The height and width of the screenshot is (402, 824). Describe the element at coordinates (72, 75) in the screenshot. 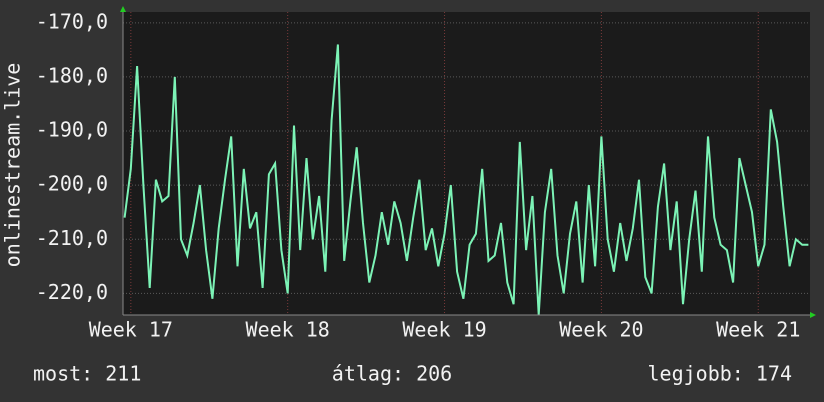

I see `y-tick-label: -180,0` at that location.